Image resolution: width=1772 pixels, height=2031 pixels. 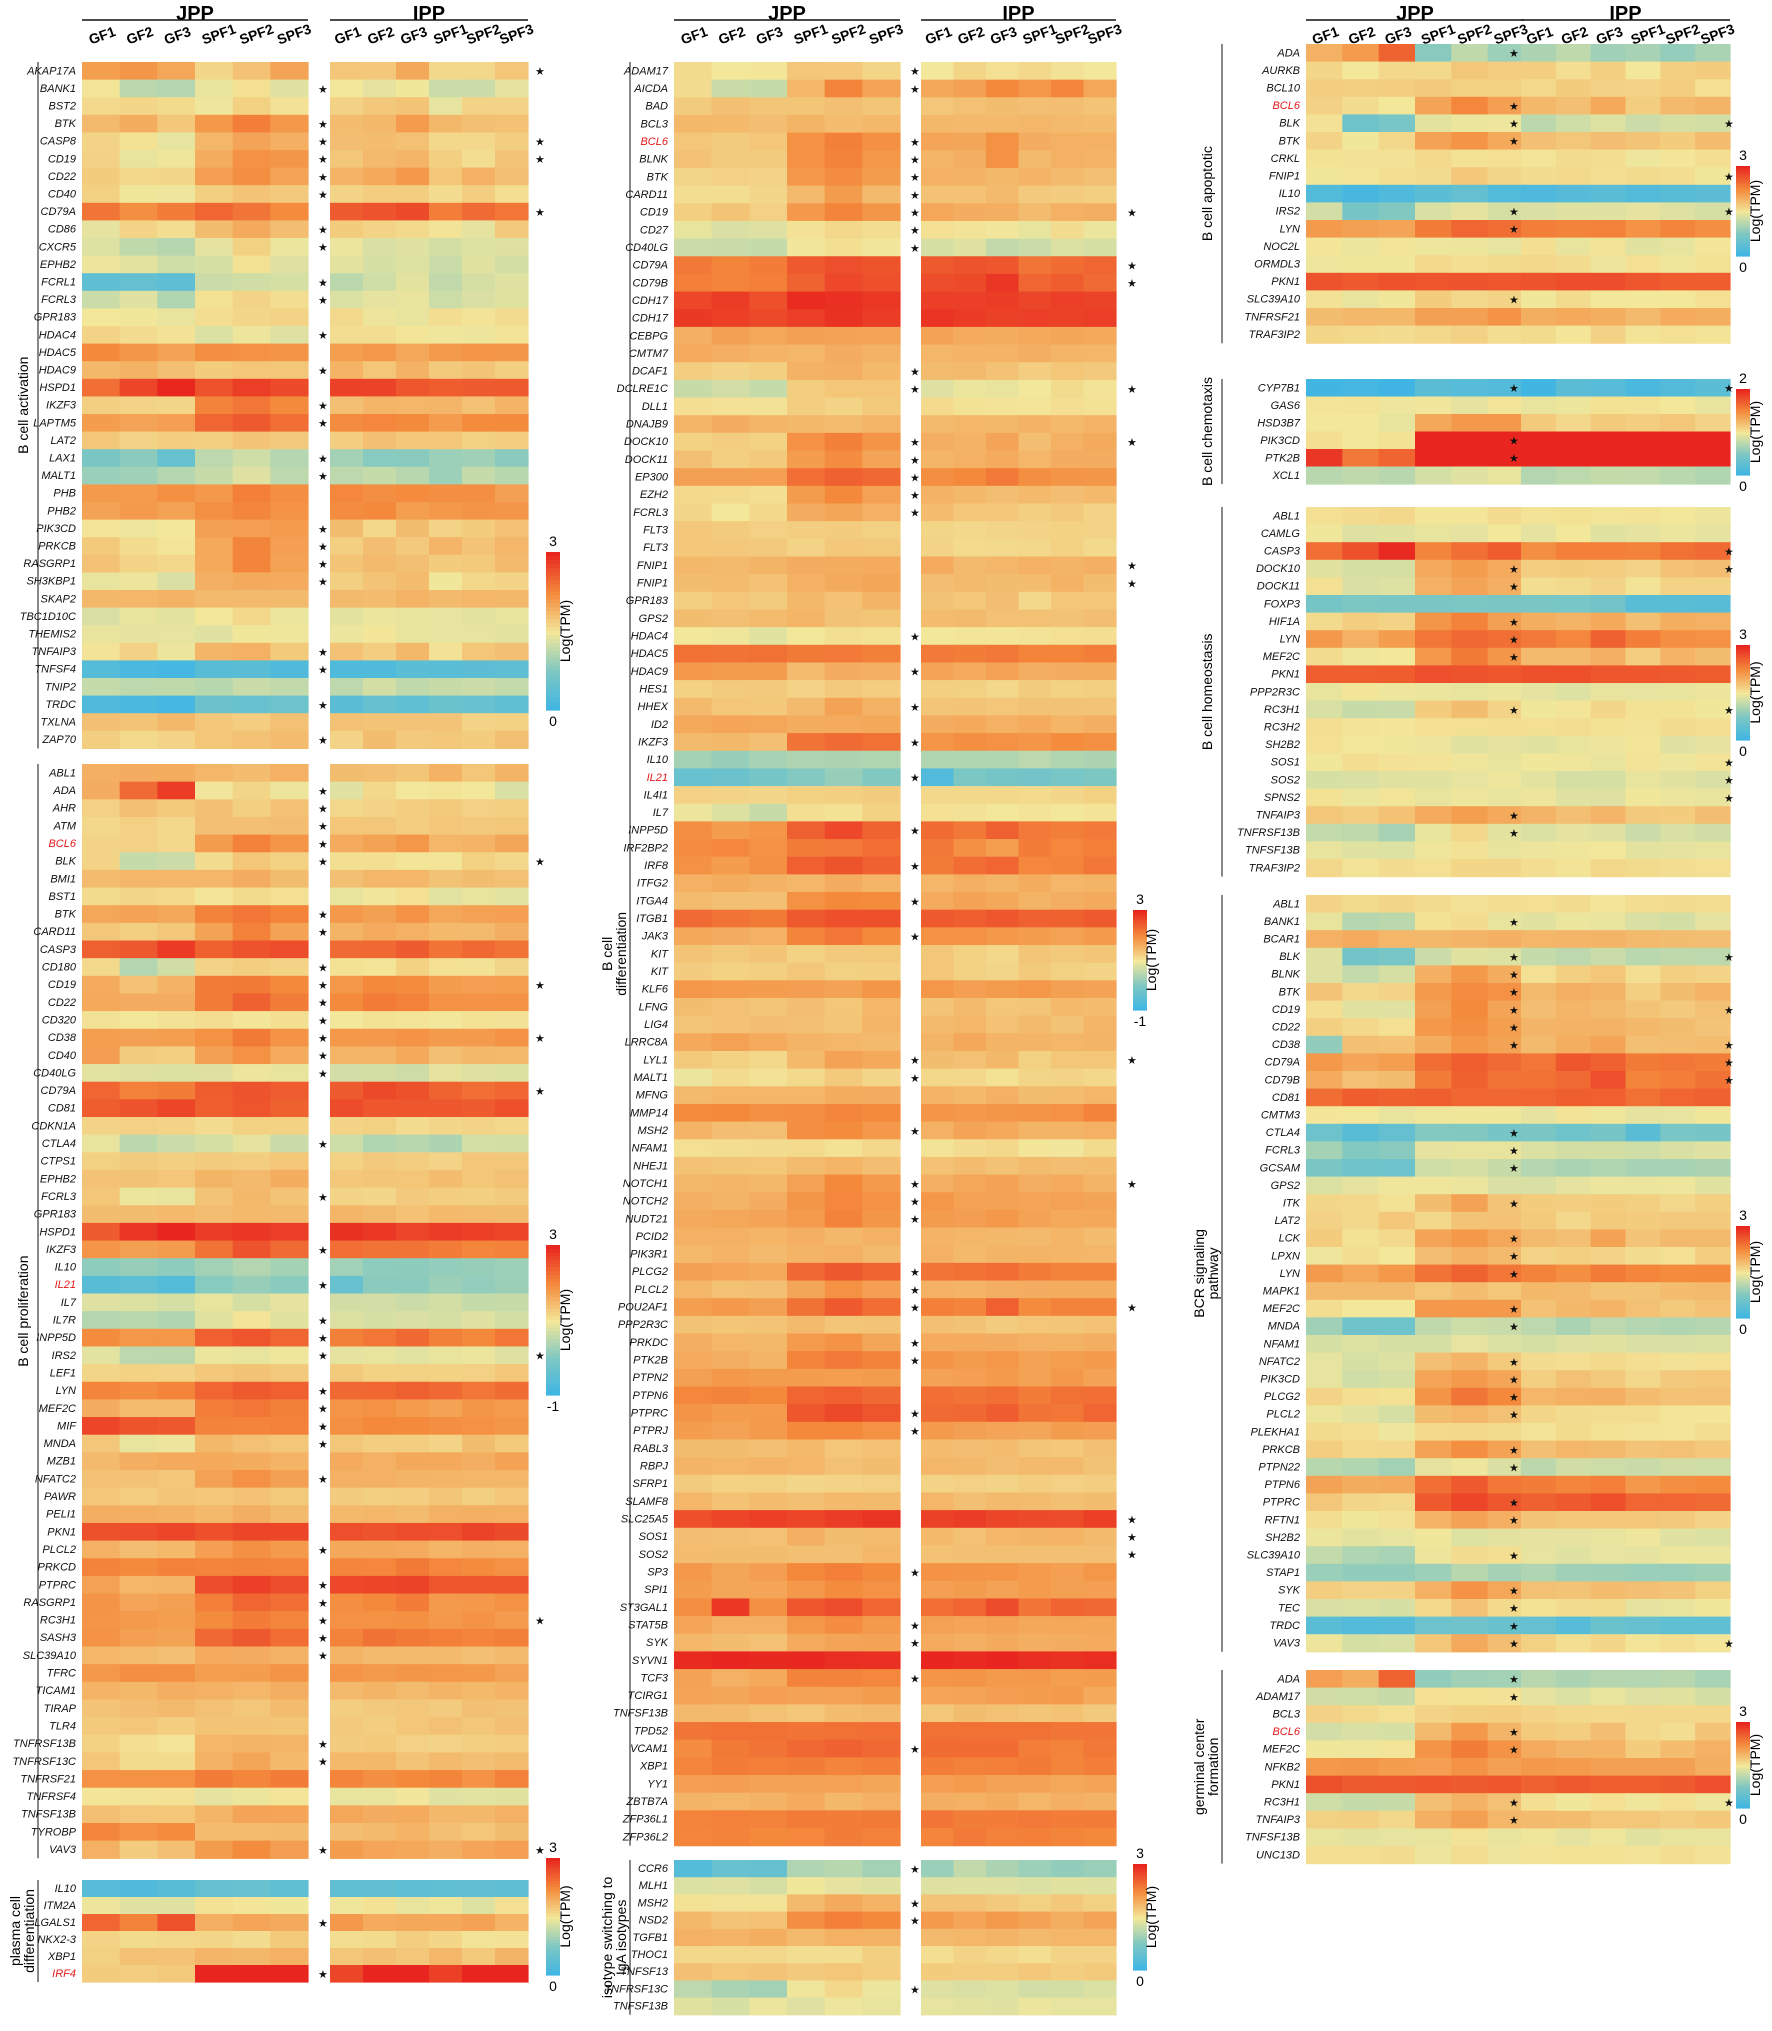 What do you see at coordinates (1151, 1917) in the screenshot?
I see `colorbar-title: Log(TPM)` at bounding box center [1151, 1917].